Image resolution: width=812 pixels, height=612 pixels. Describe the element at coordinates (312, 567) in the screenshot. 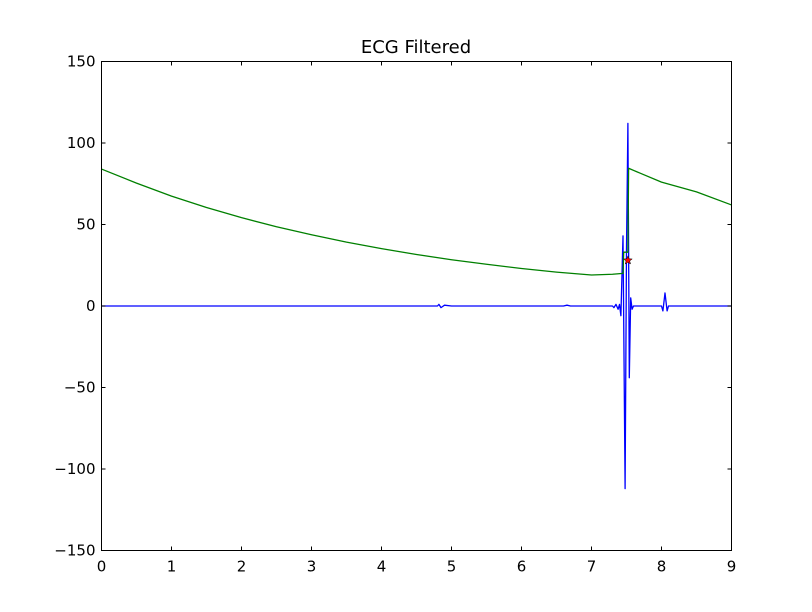

I see `x-tick-label: 3` at that location.